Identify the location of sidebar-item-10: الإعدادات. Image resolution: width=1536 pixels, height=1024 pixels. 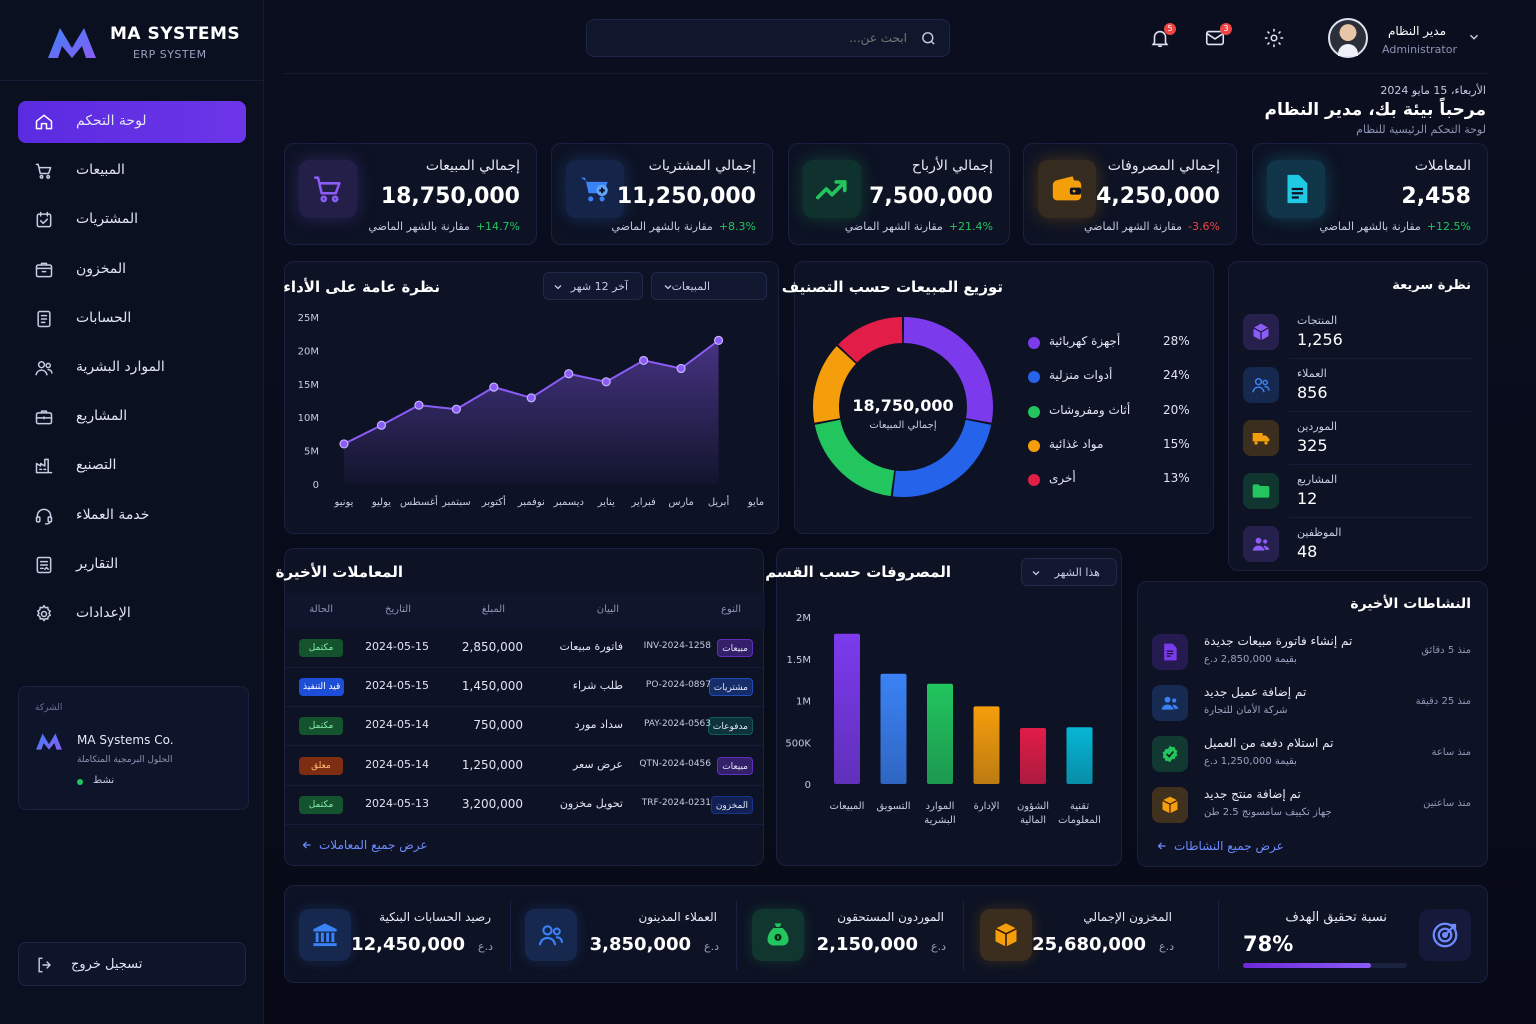
(132, 614).